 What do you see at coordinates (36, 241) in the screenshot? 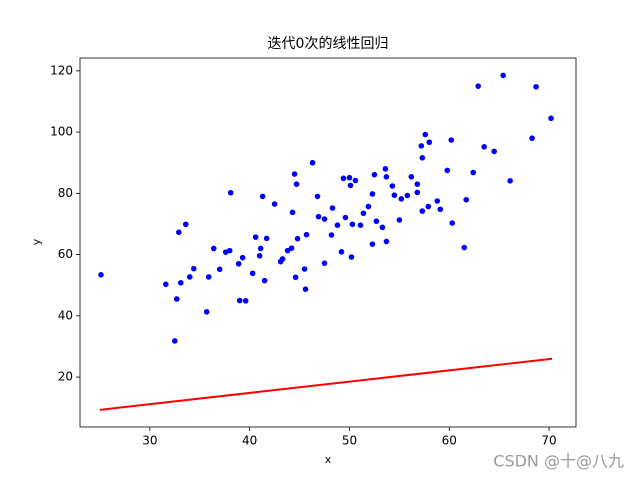
I see `y-axis-label: y` at bounding box center [36, 241].